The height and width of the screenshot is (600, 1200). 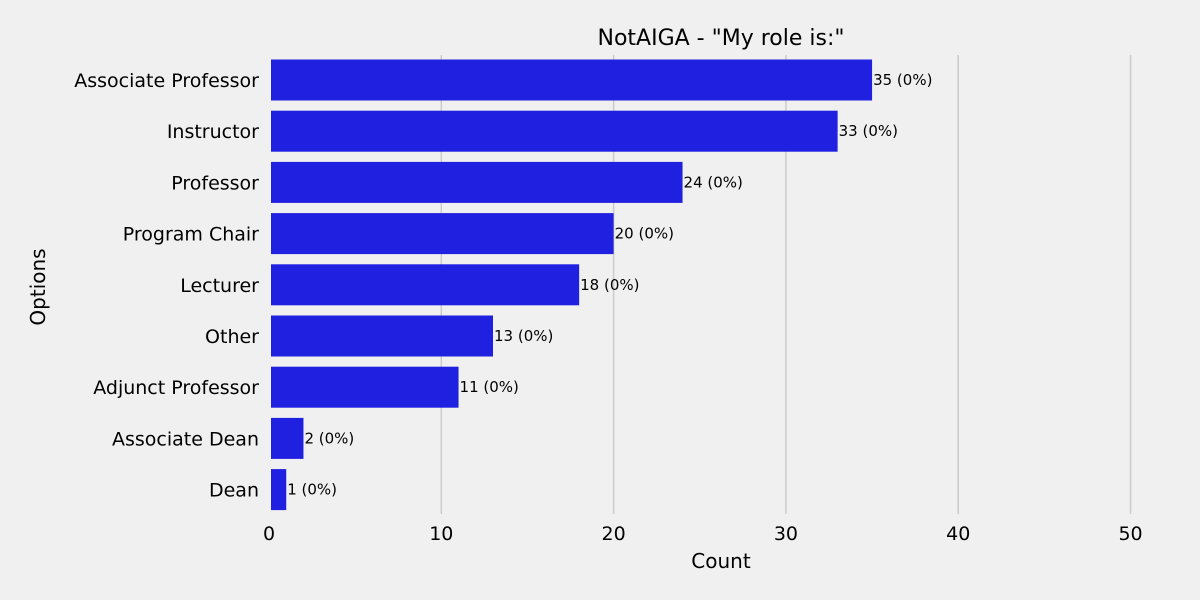 What do you see at coordinates (215, 183) in the screenshot?
I see `category-label: Professor` at bounding box center [215, 183].